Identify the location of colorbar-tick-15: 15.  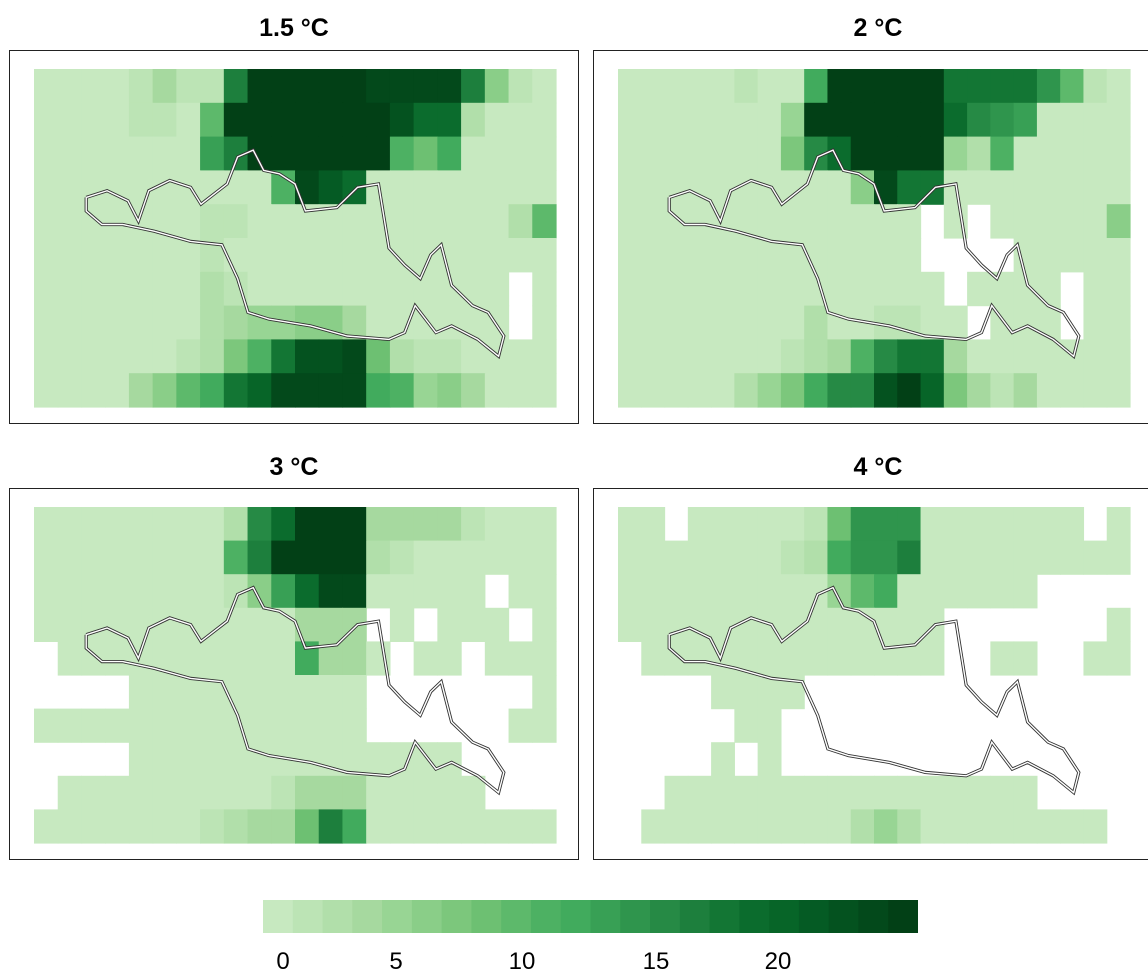
(656, 961).